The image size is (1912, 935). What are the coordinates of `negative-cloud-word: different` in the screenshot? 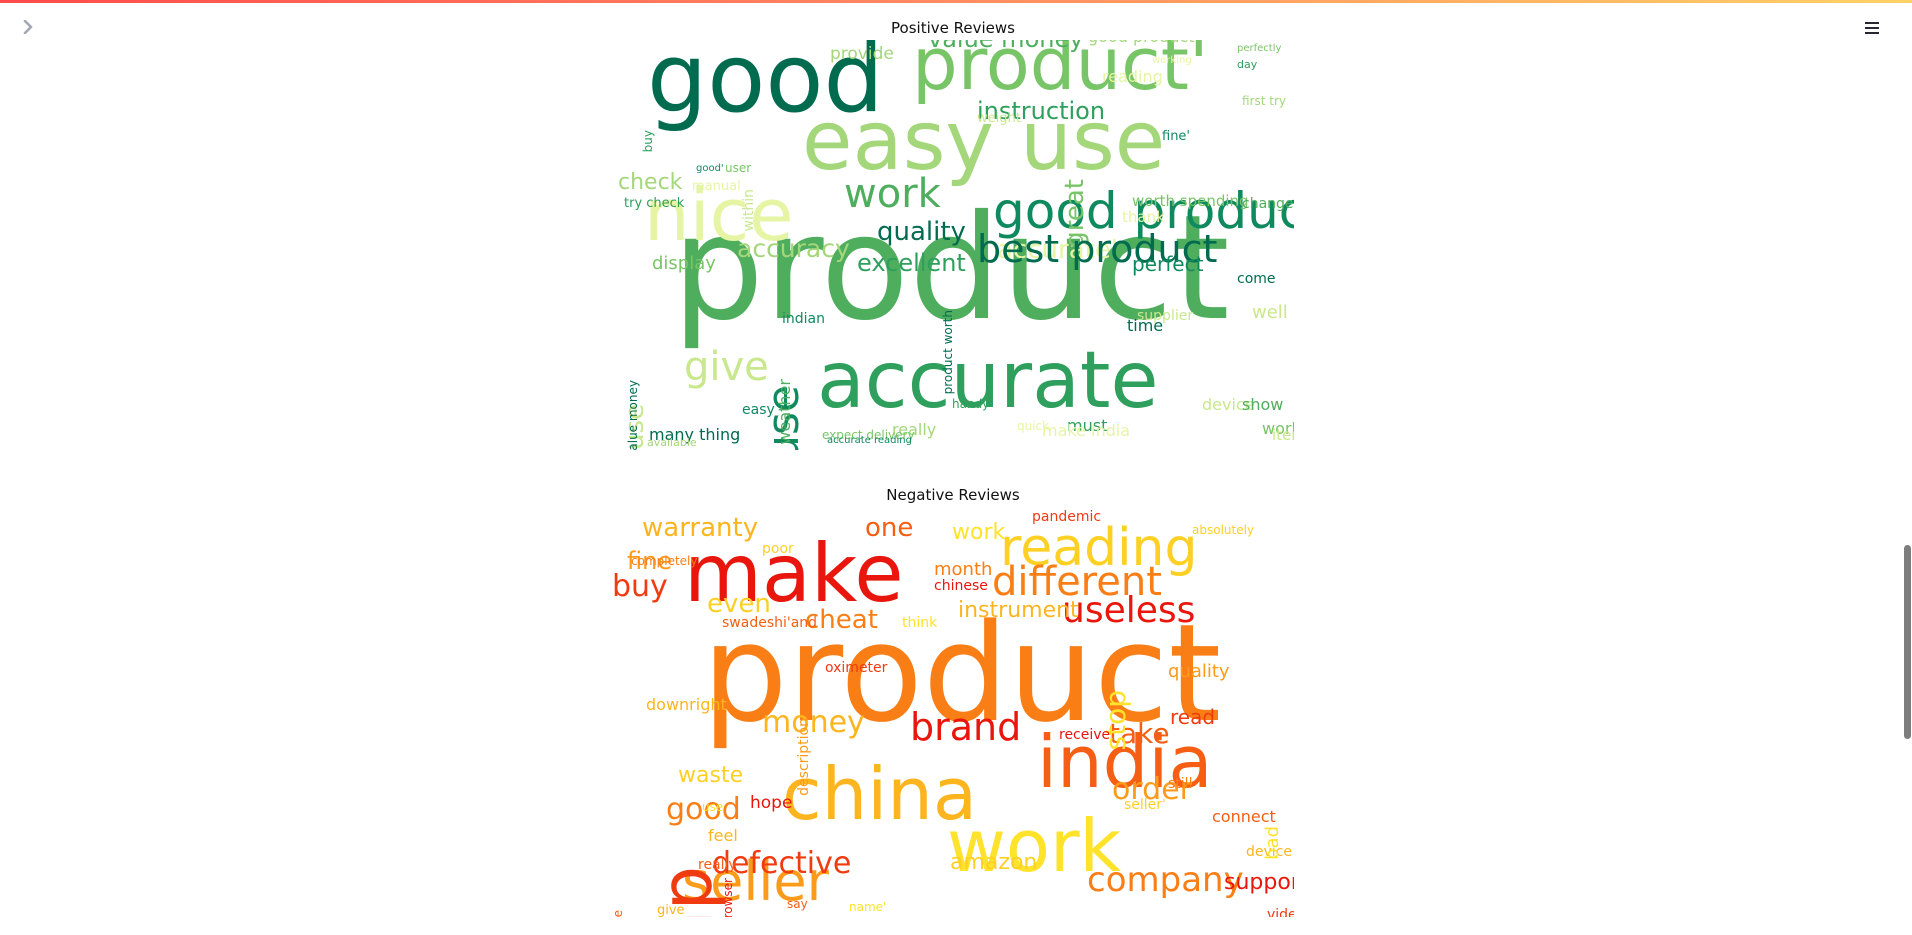 It's located at (1077, 582).